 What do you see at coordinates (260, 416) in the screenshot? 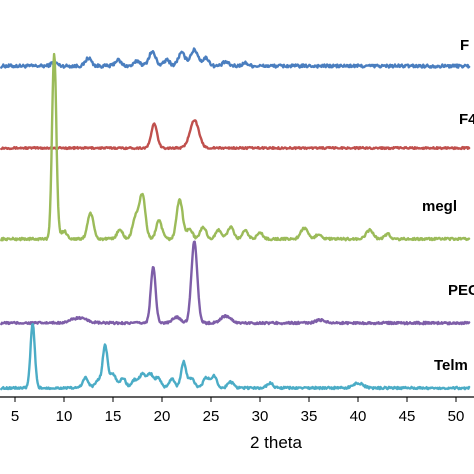
I see `x-tick-label: 30` at bounding box center [260, 416].